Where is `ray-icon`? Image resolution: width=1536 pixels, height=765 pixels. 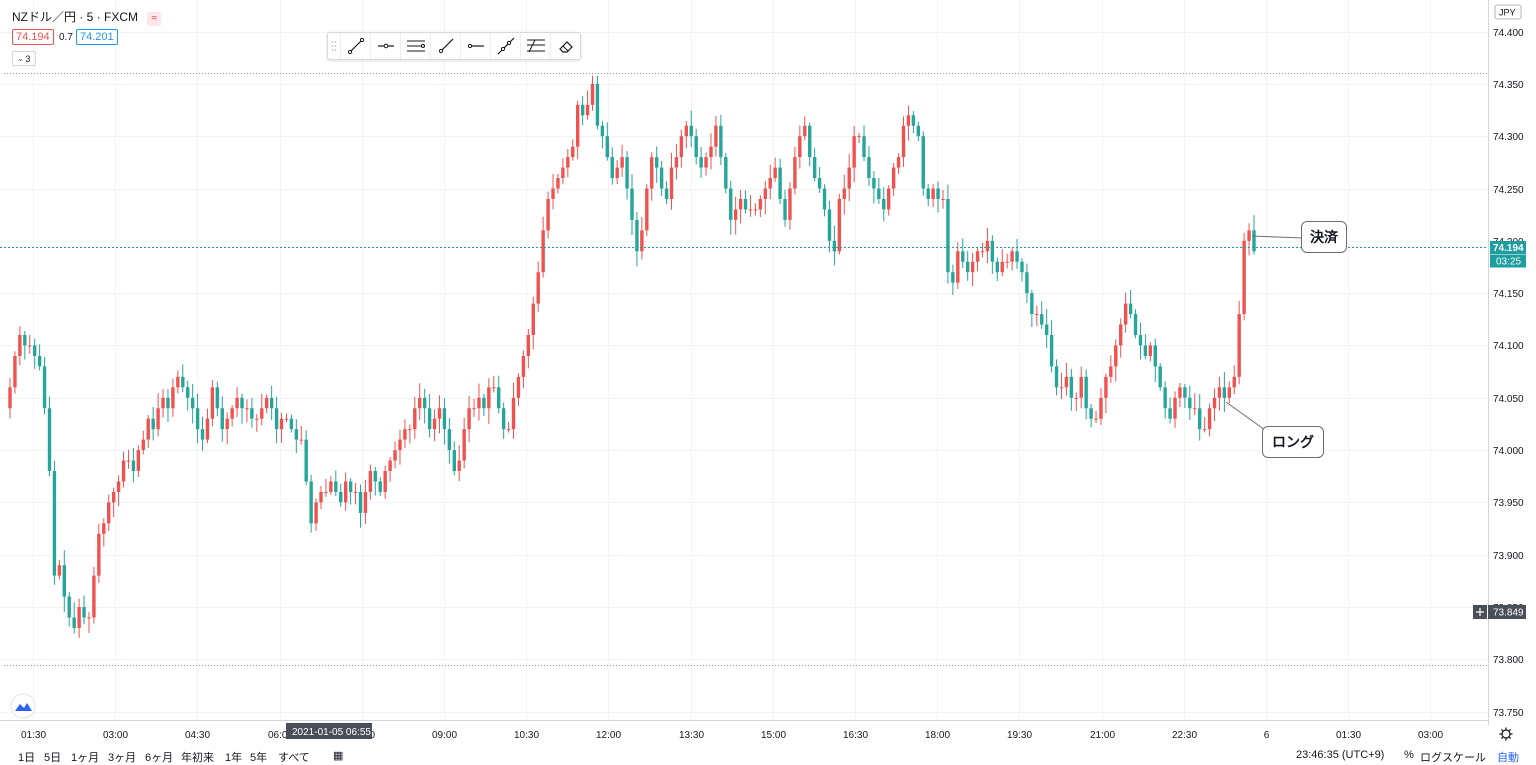
ray-icon is located at coordinates (445, 46).